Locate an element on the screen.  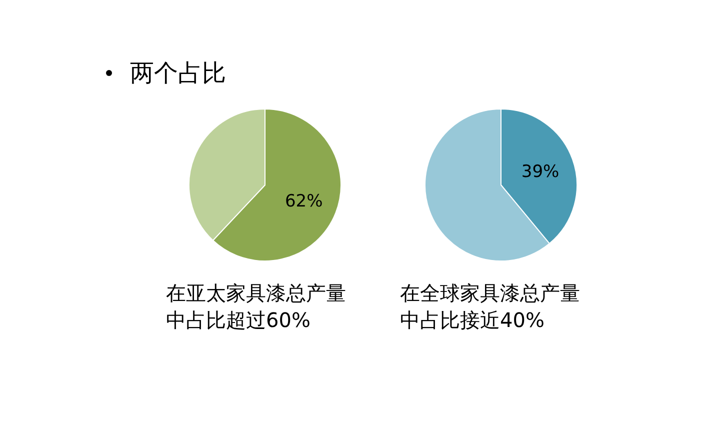
data-label: 62% is located at coordinates (303, 201).